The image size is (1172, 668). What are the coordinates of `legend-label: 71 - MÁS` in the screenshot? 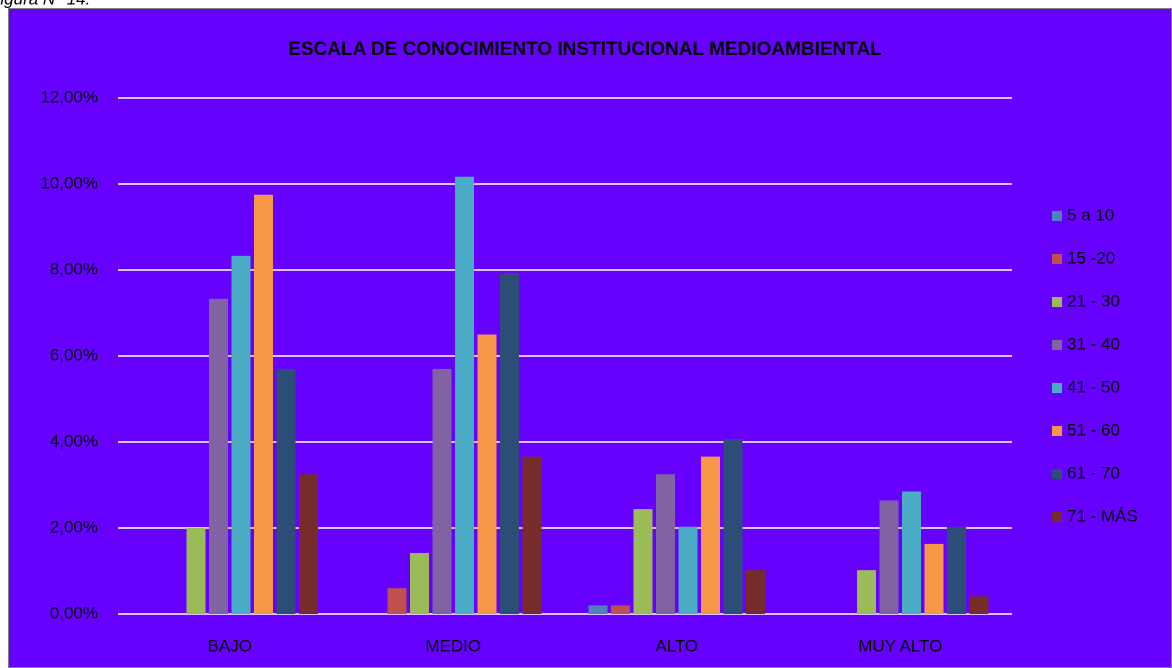 It's located at (1102, 515).